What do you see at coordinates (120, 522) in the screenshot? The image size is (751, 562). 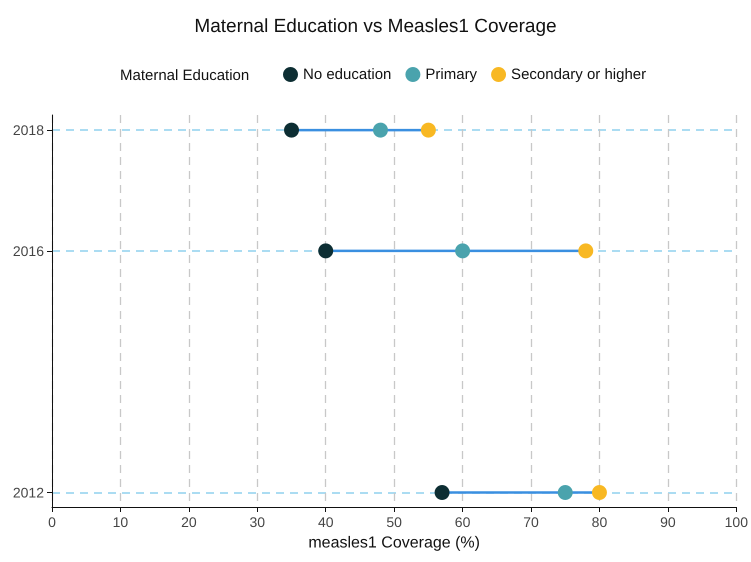 I see `x-tick-label: 10` at bounding box center [120, 522].